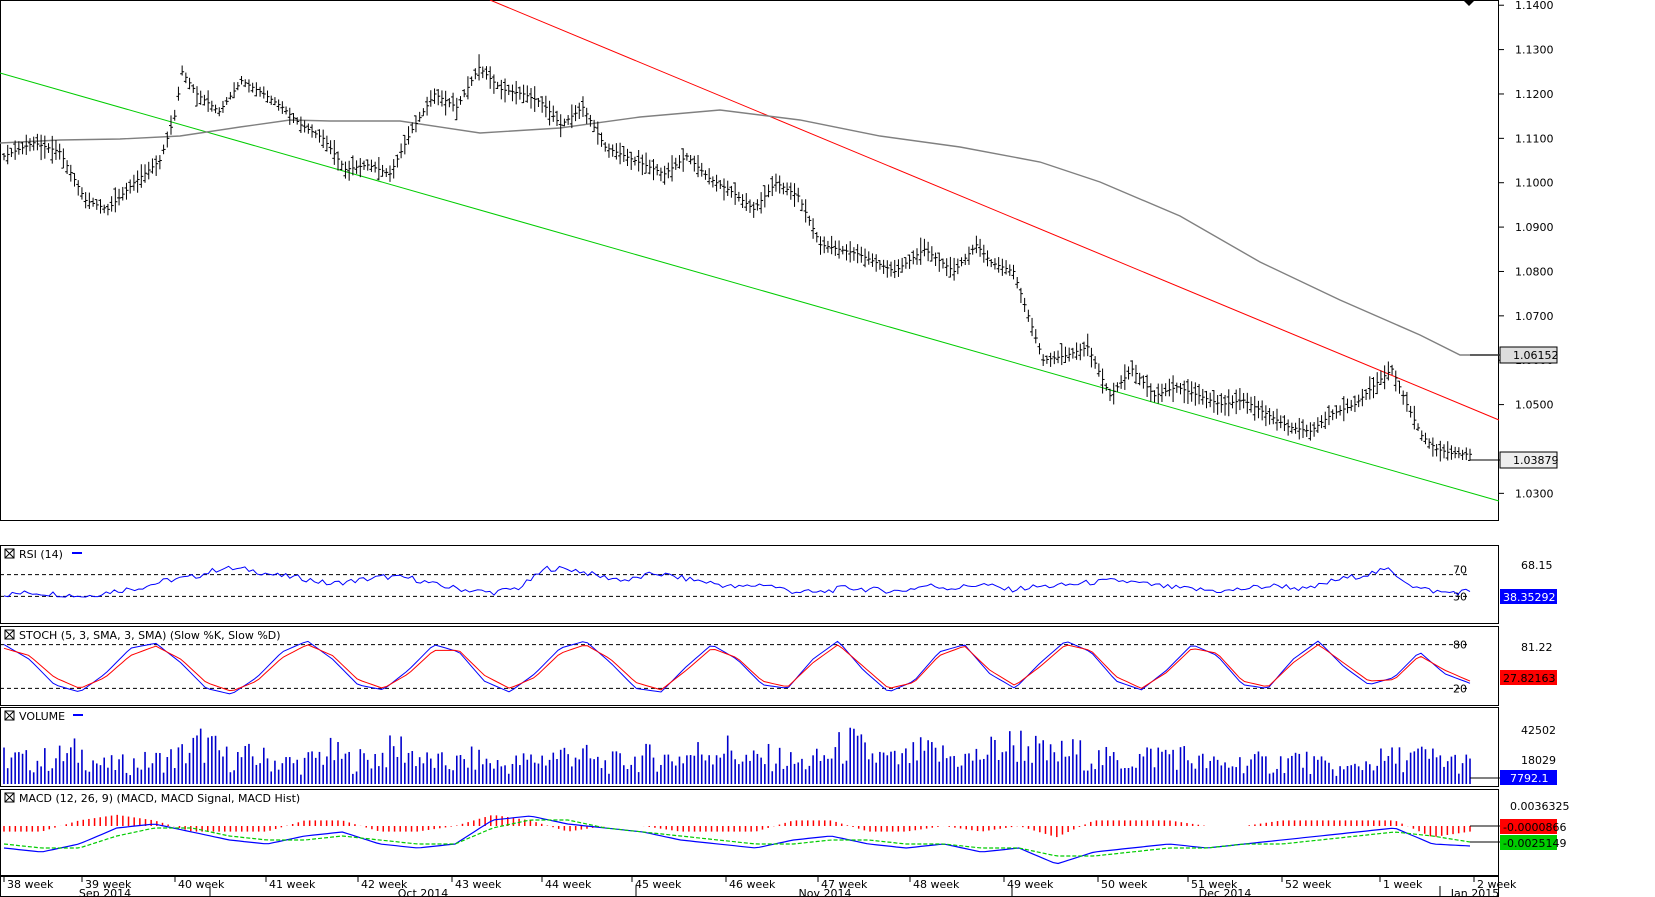 This screenshot has height=897, width=1655. What do you see at coordinates (1529, 597) in the screenshot?
I see `rsi-value-label: 38.35292` at bounding box center [1529, 597].